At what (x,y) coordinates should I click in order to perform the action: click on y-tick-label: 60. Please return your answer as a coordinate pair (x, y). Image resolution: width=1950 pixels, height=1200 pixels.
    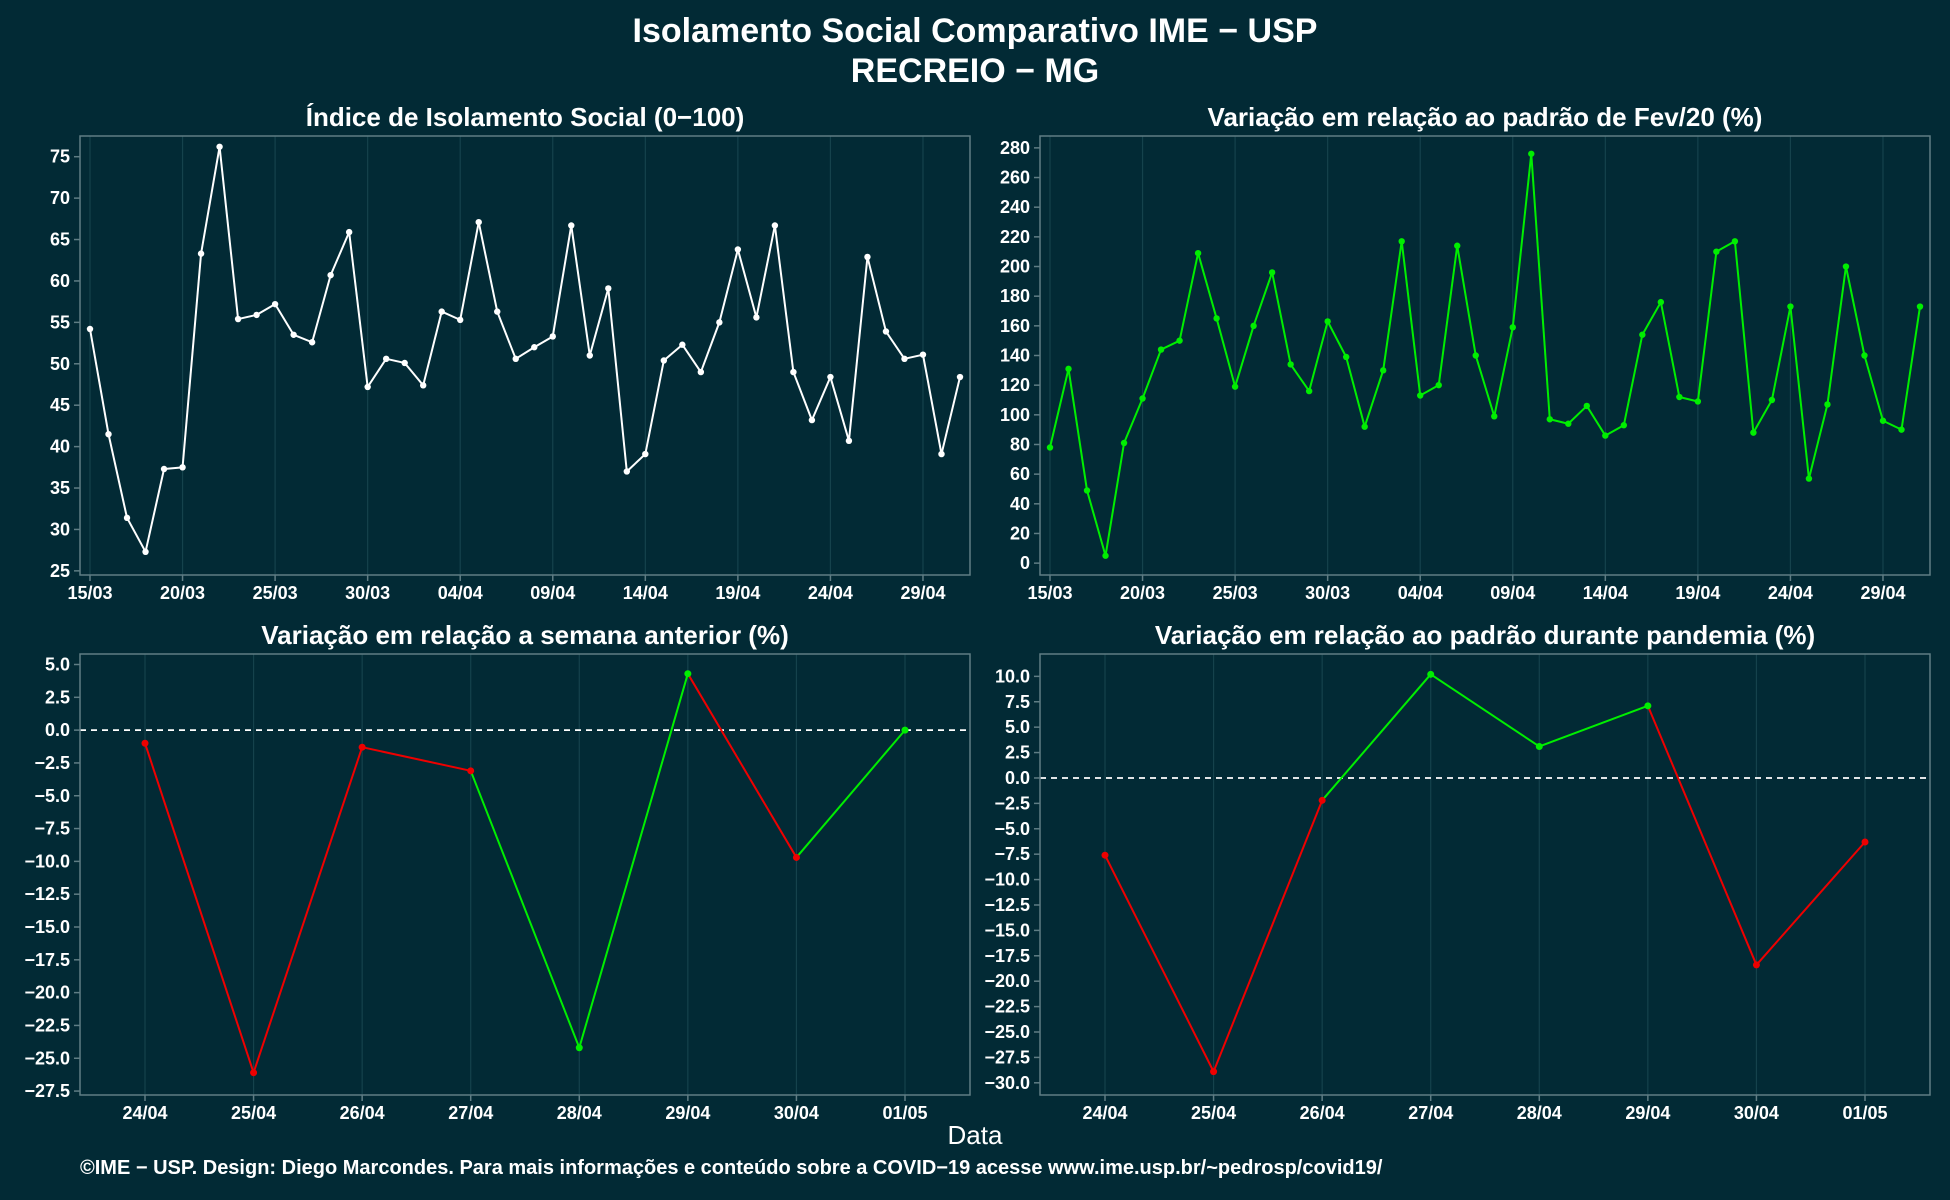
    Looking at the image, I should click on (60, 281).